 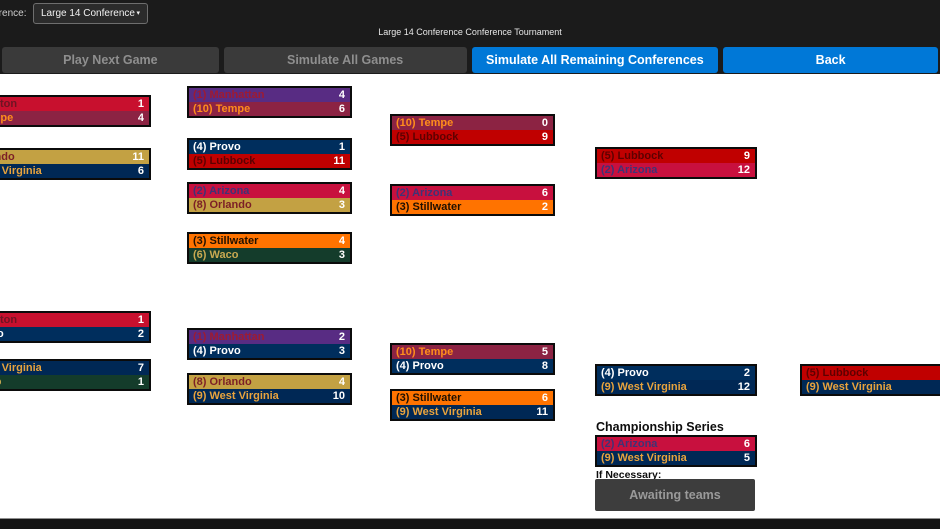 I want to click on team-row: (3) Stillwater 6, so click(x=472, y=398).